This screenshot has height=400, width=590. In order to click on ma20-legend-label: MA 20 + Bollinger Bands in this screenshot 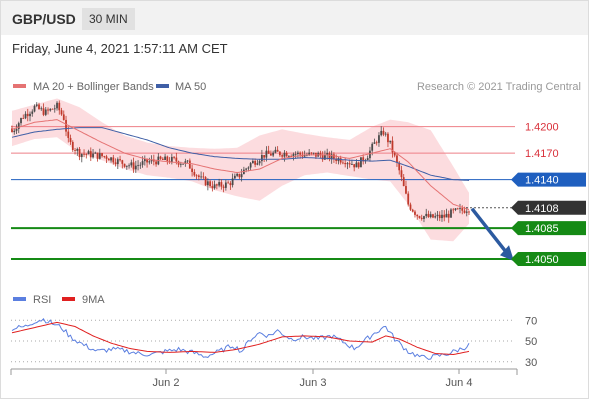, I will do `click(93, 87)`.